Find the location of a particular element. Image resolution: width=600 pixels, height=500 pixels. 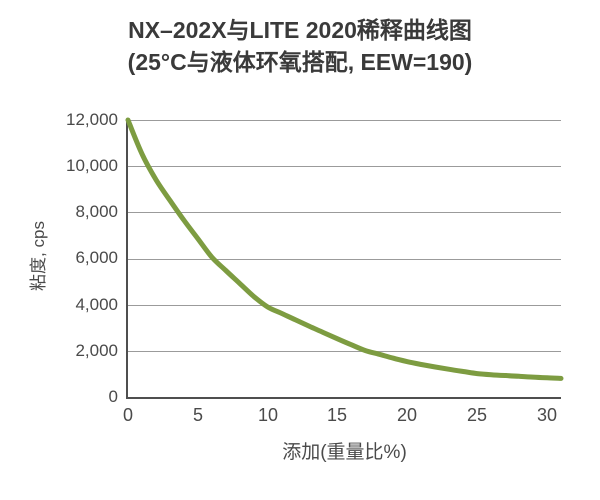

x-tick-label: 5 is located at coordinates (197, 415).